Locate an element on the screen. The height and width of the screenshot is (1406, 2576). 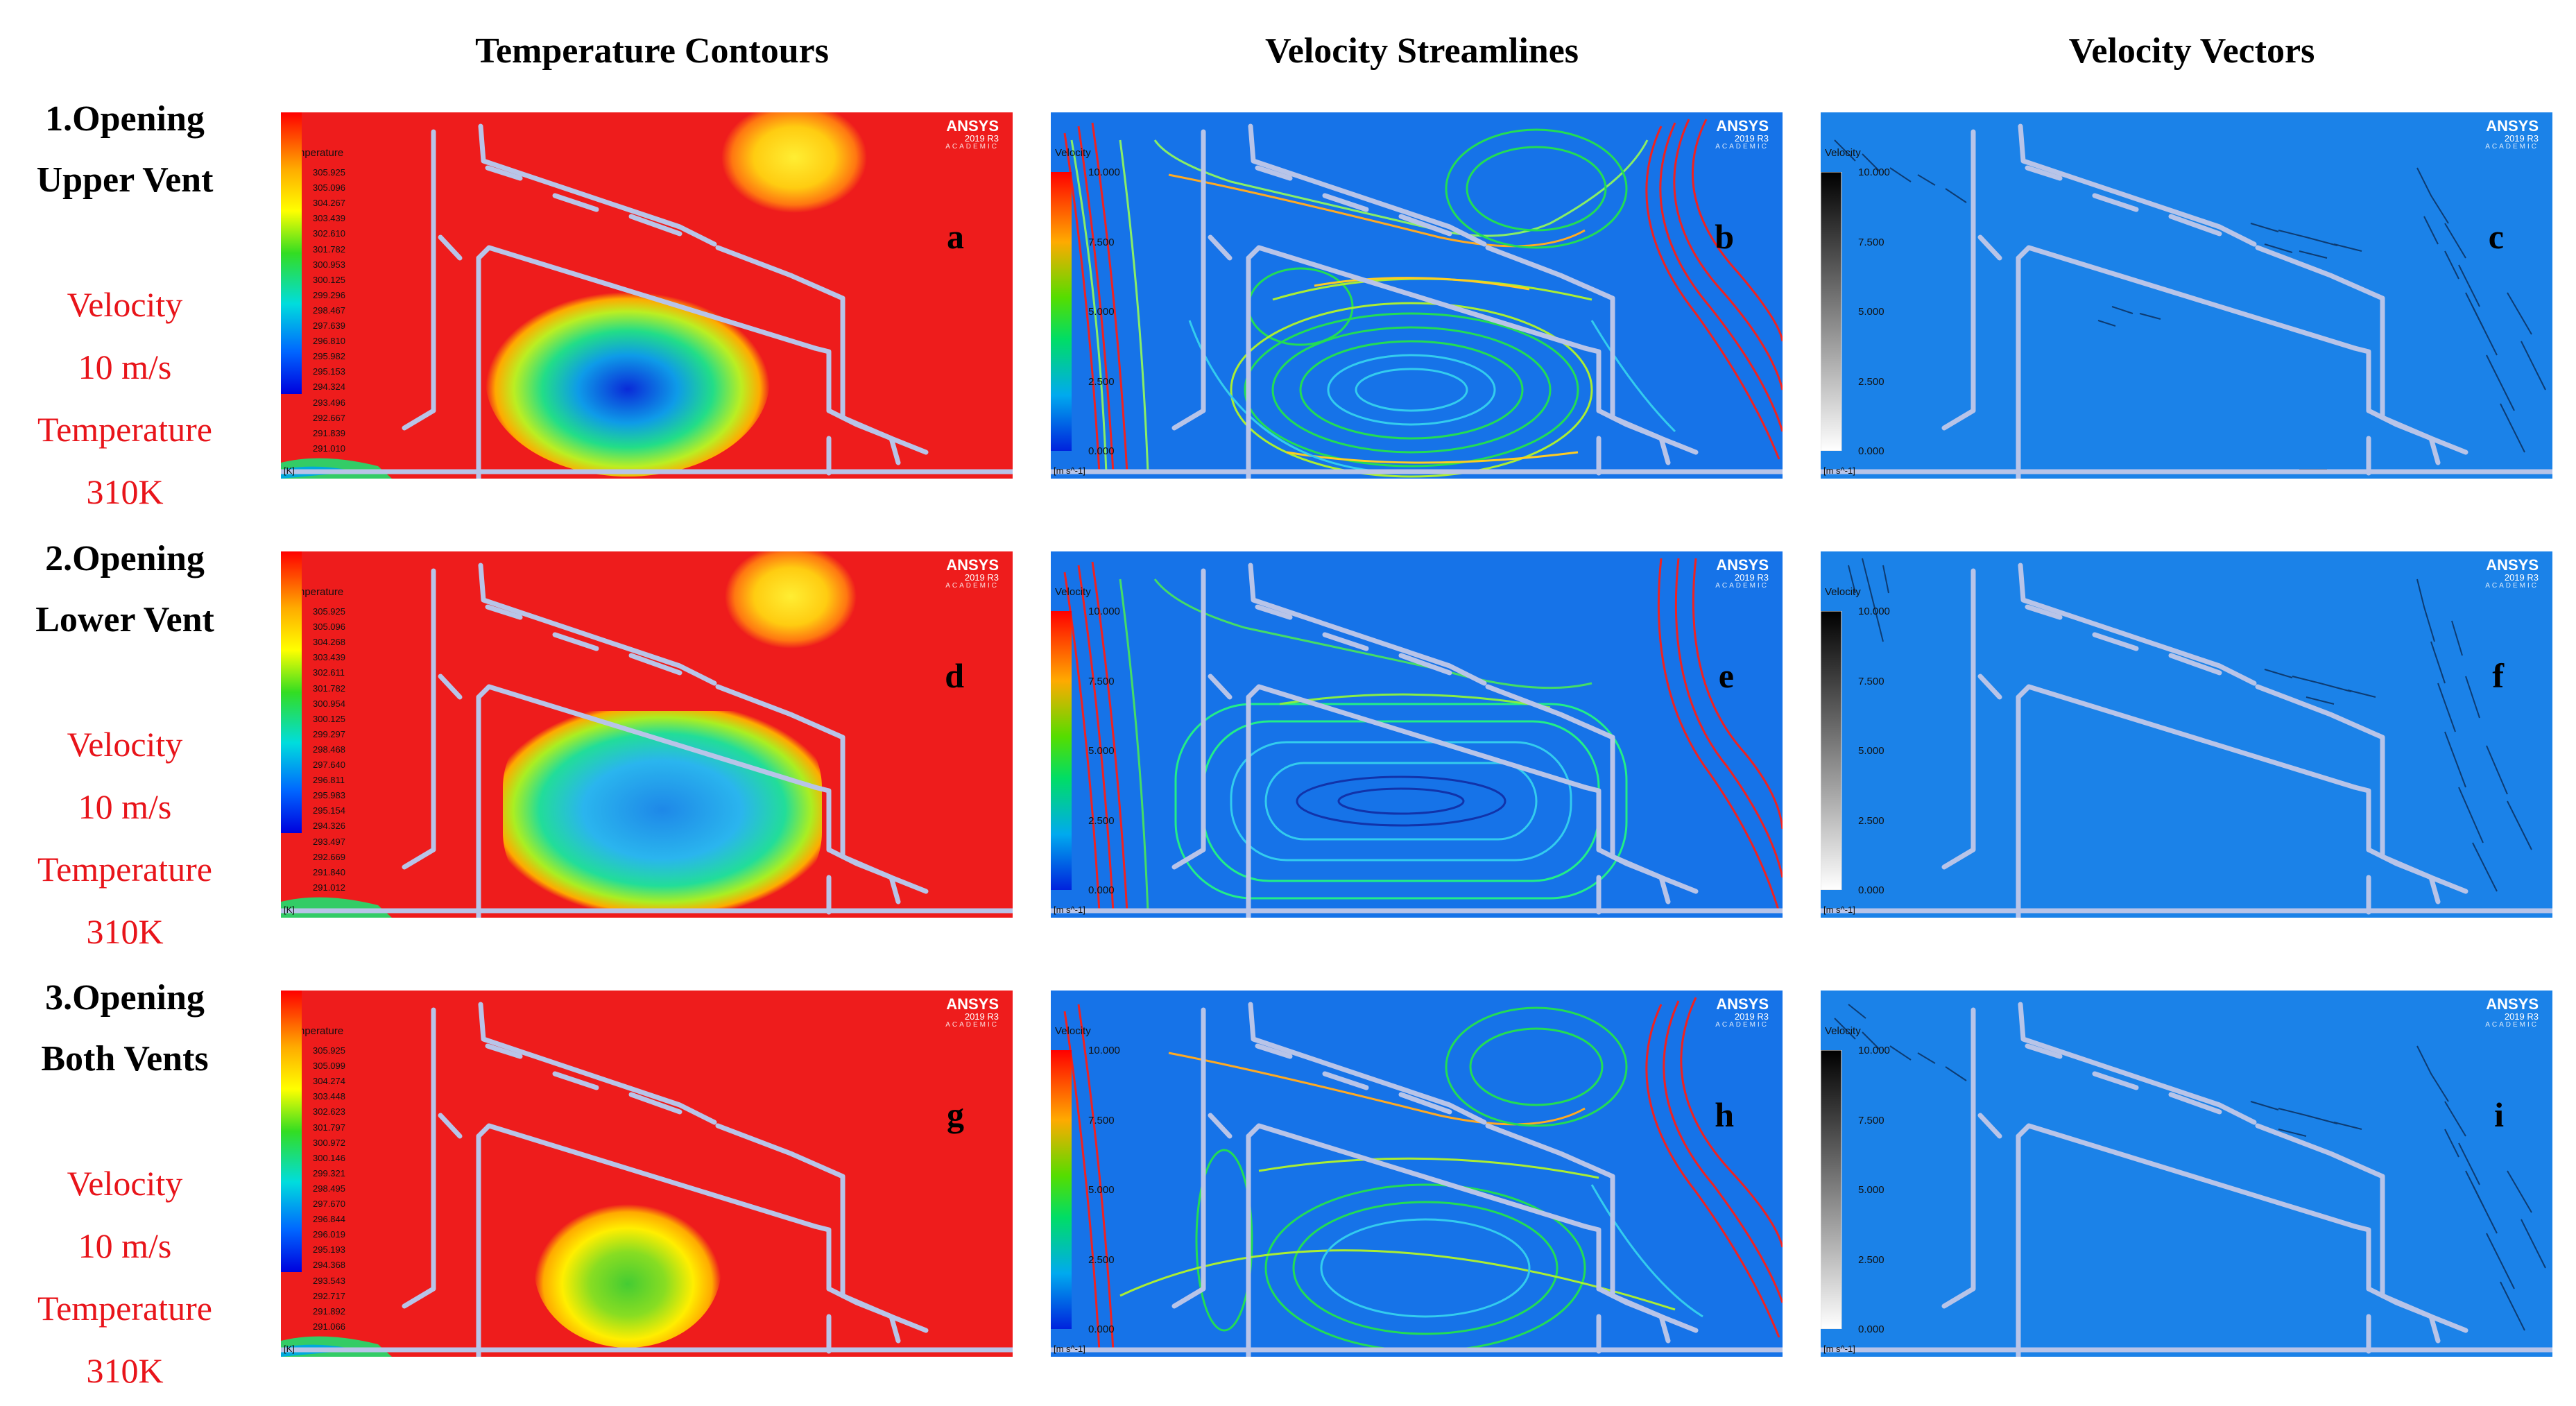
temperature-tick-label: 296.810 is located at coordinates (329, 341).